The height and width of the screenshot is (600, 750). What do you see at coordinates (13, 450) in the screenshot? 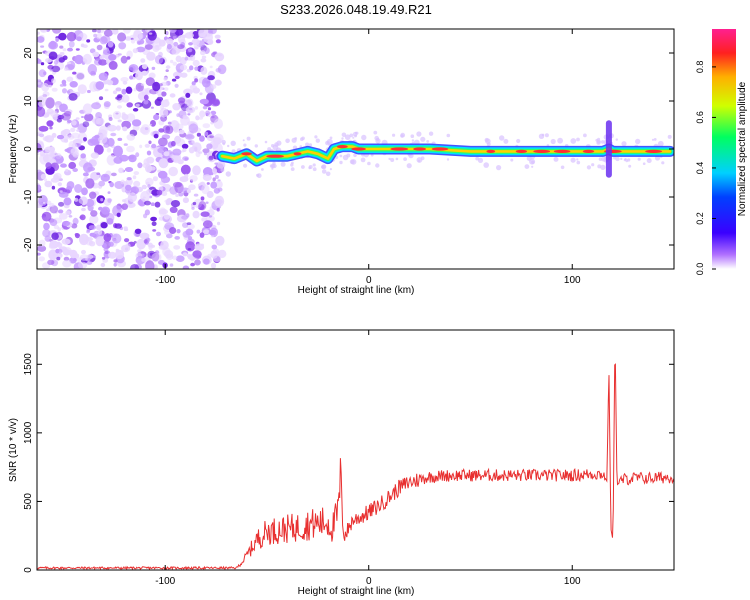
I see `snr-y-label: SNR (10 * v/v)` at bounding box center [13, 450].